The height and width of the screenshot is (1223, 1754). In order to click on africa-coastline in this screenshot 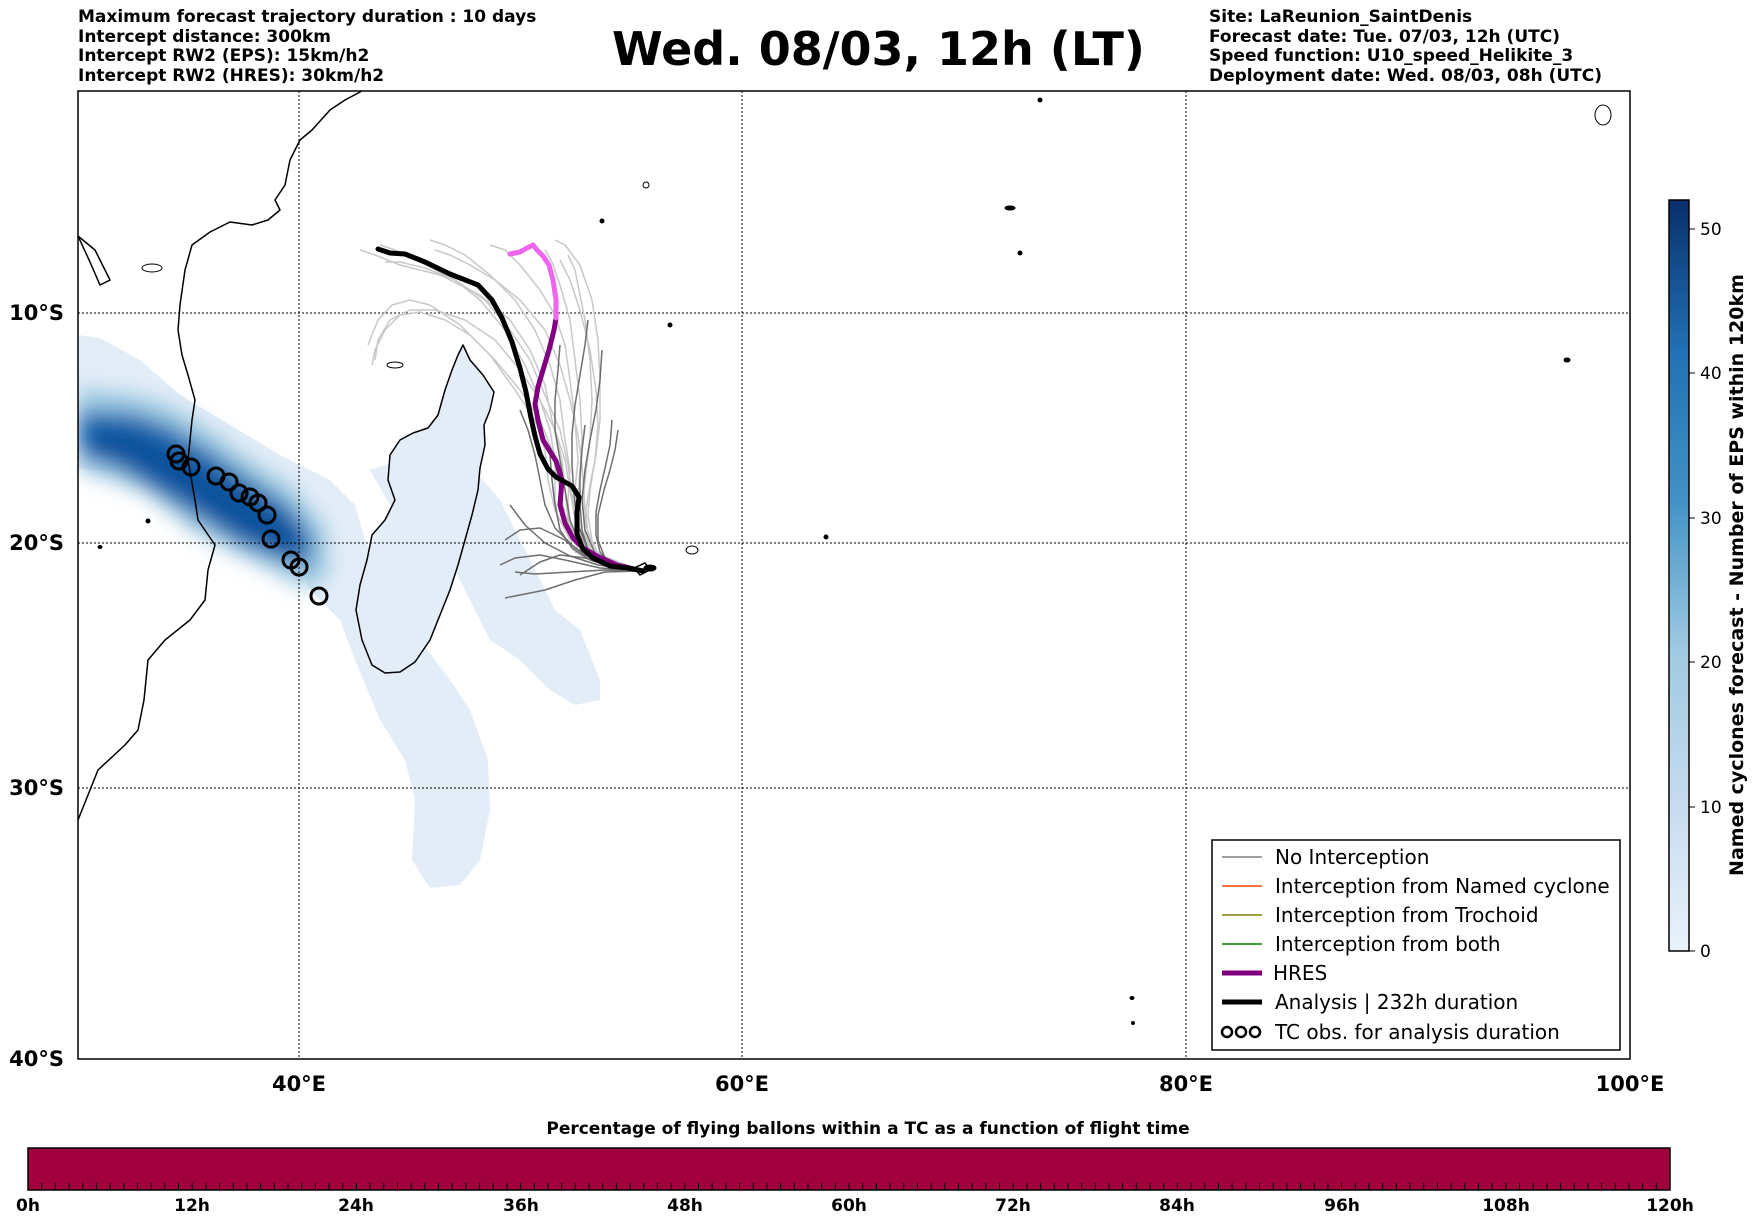, I will do `click(220, 456)`.